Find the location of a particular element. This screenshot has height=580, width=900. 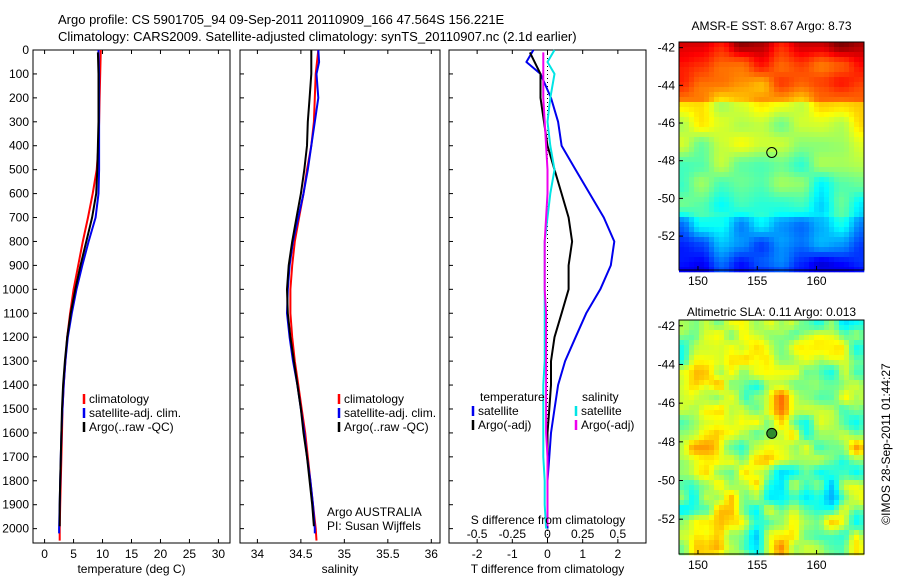

y-tick-label: 1200 is located at coordinates (15, 337).